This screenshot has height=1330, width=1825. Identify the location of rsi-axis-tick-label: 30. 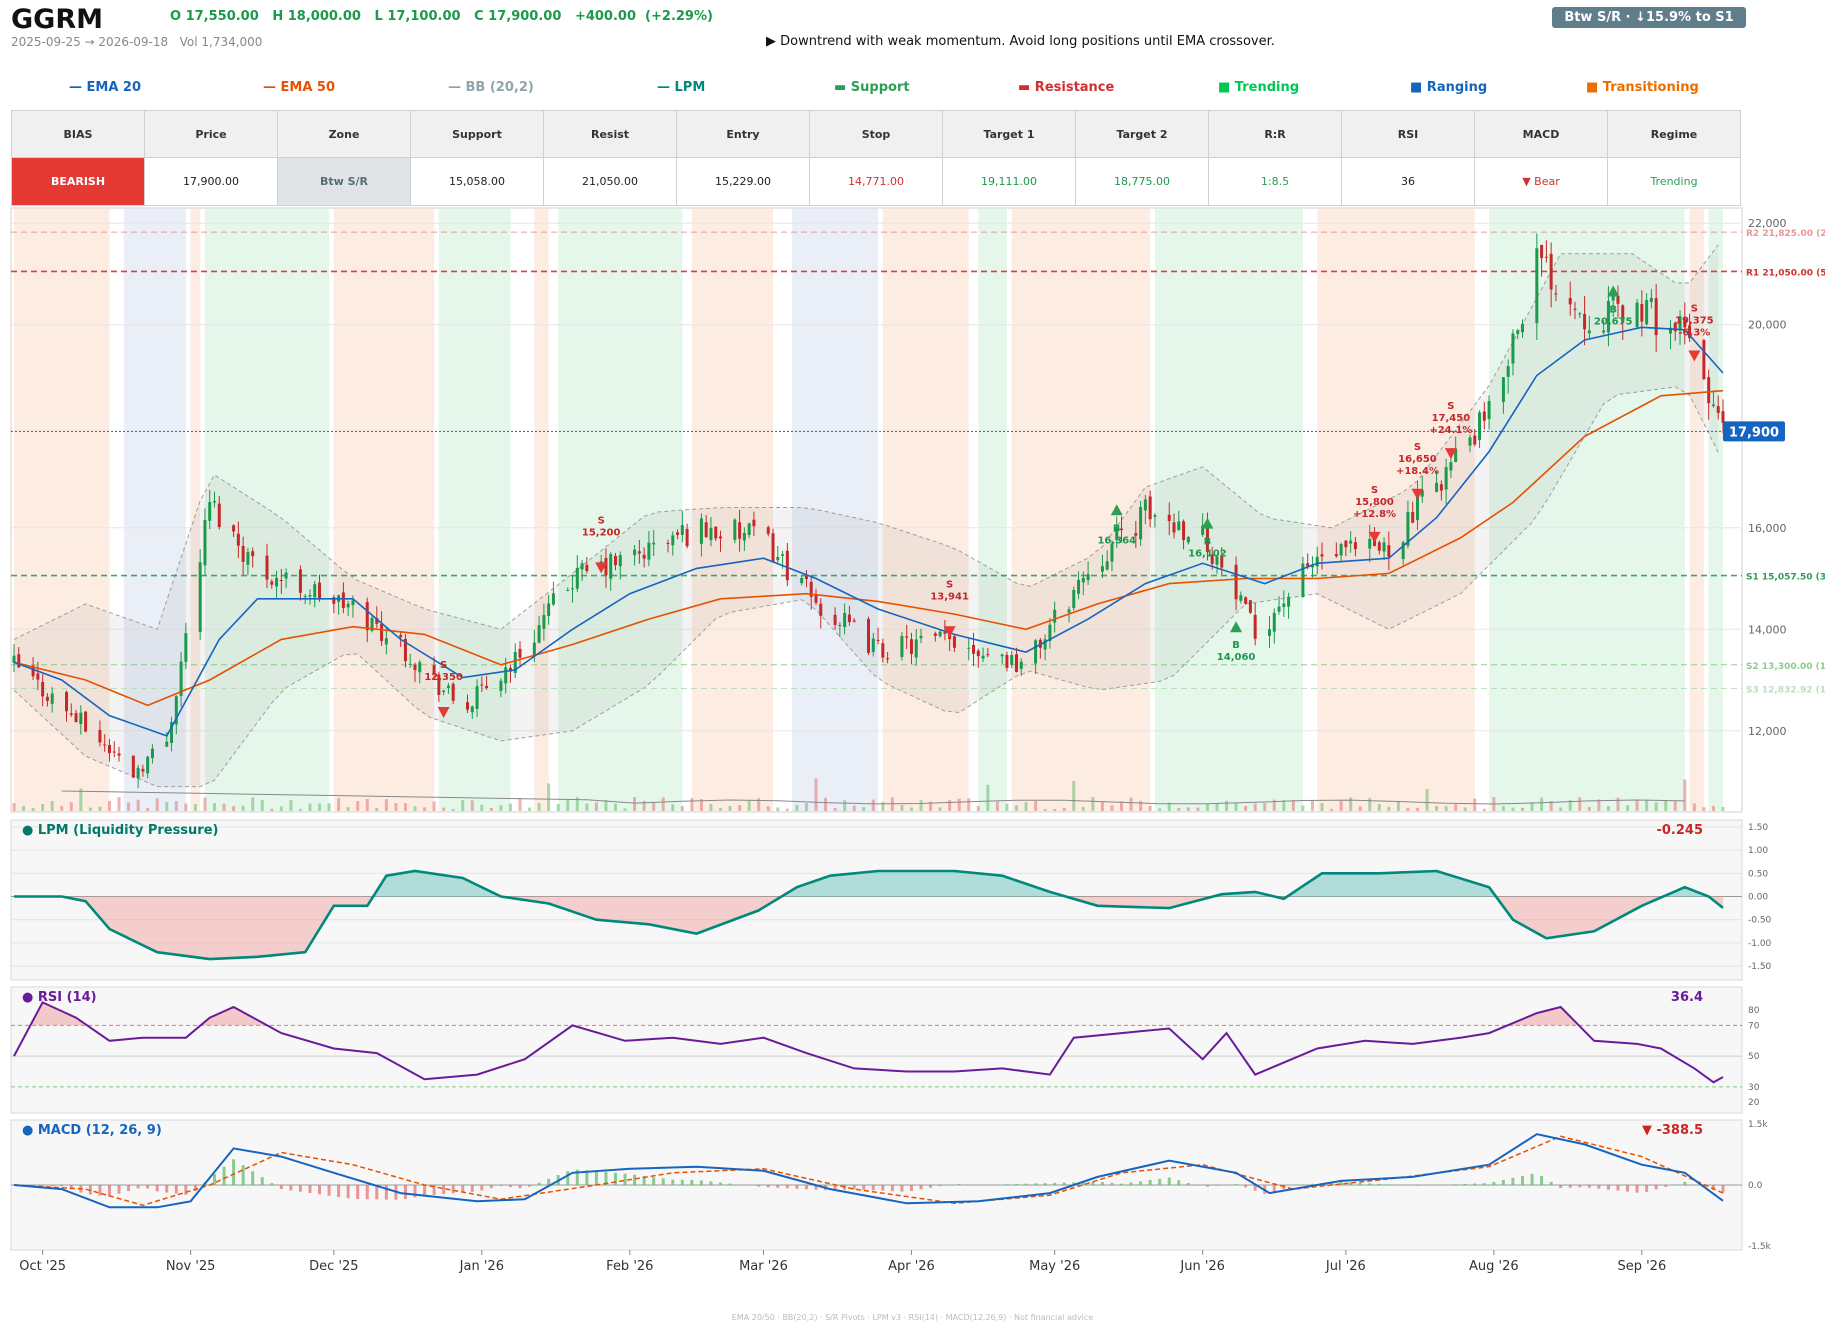
(1754, 1088).